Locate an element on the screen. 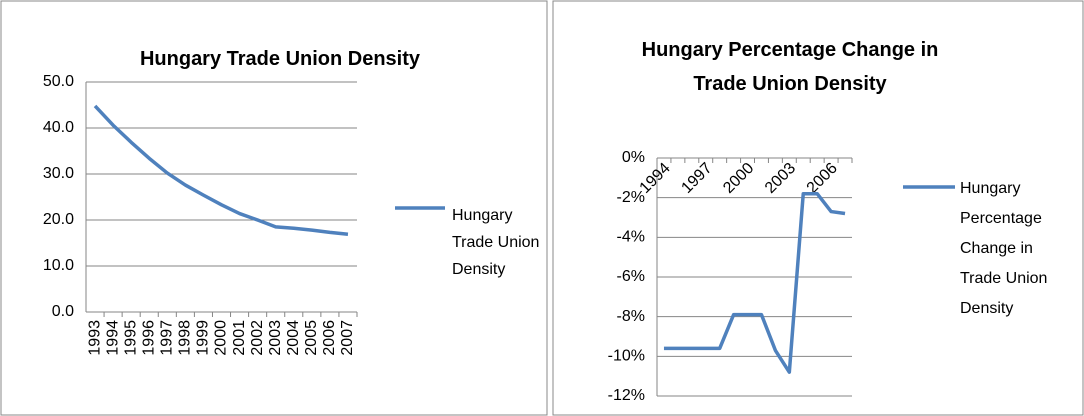 The width and height of the screenshot is (1084, 416). y-tick-label: -4% is located at coordinates (631, 237).